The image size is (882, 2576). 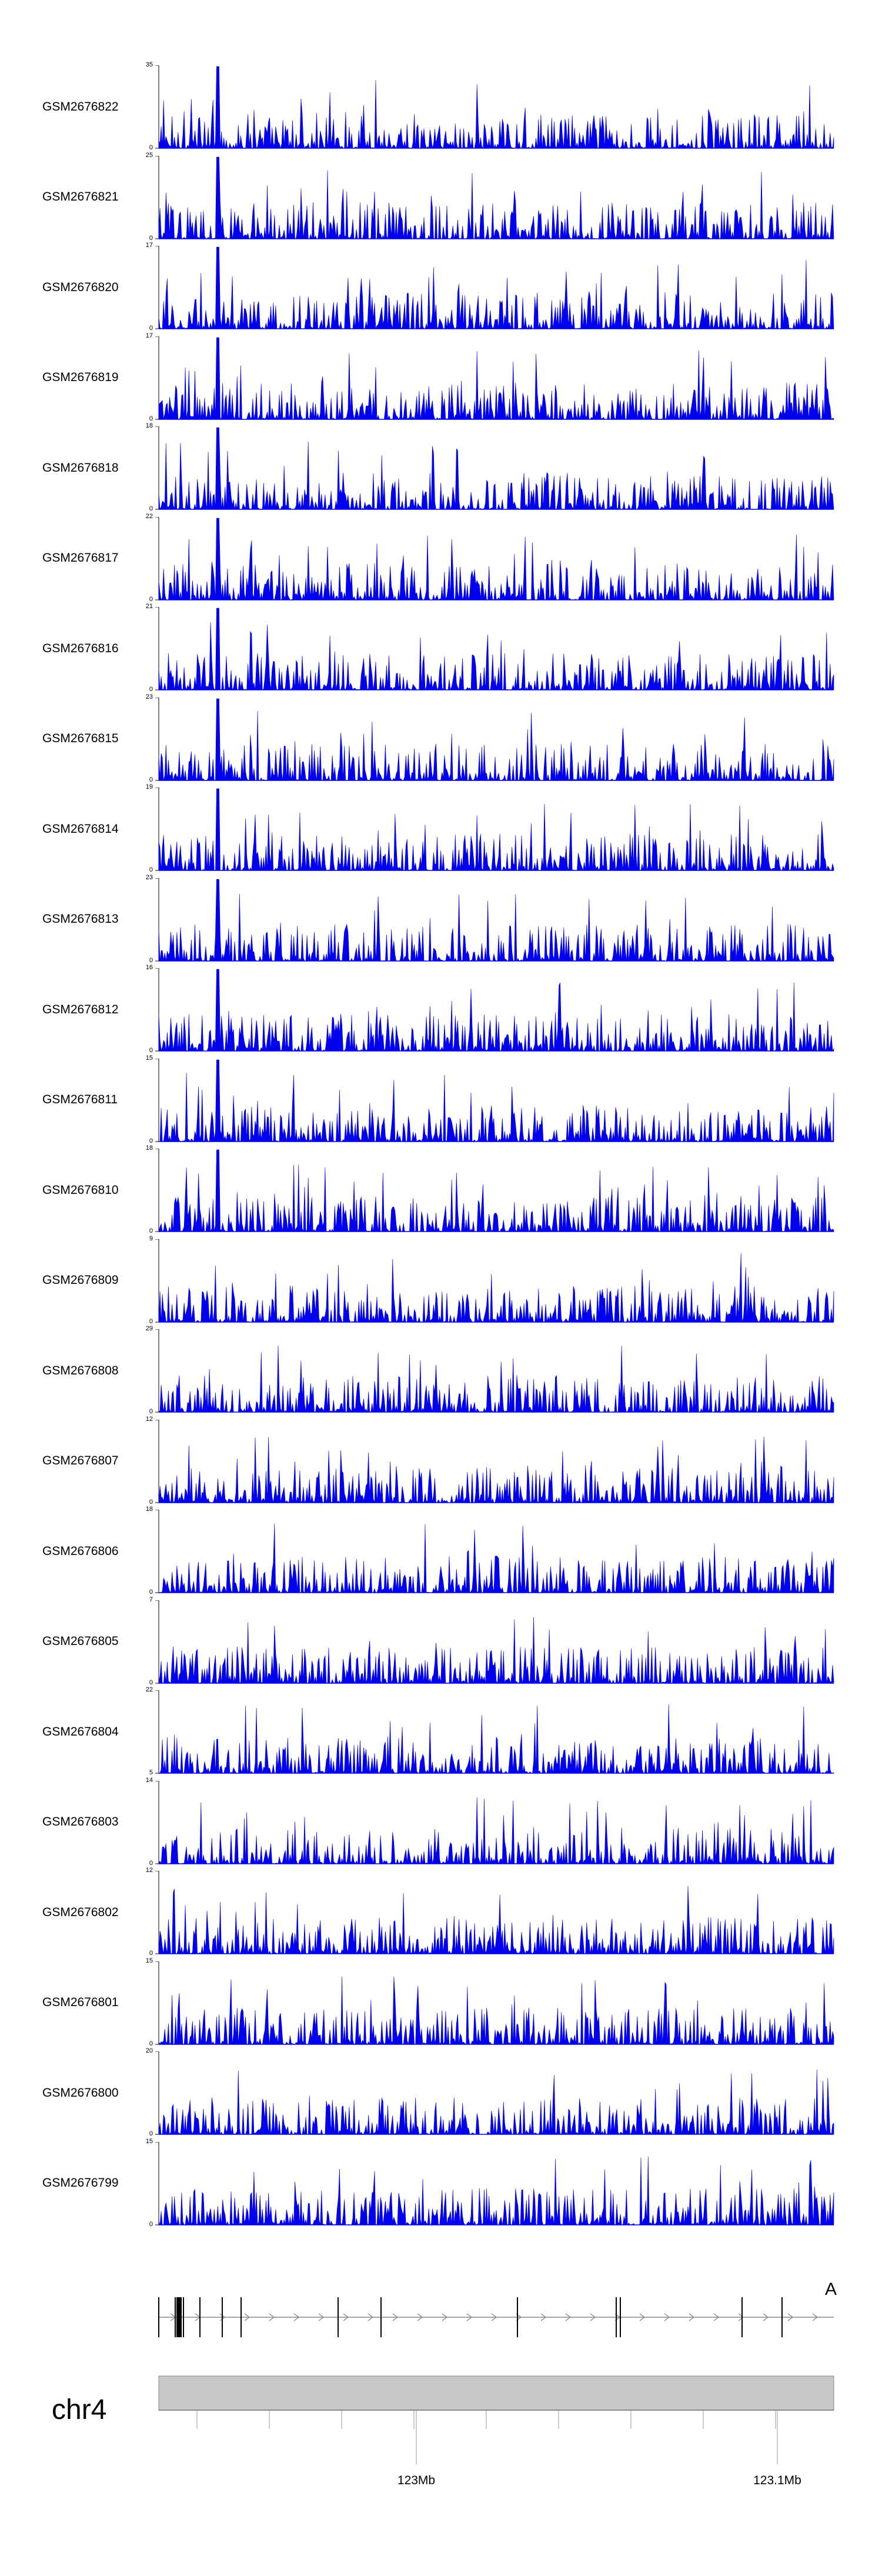 What do you see at coordinates (80, 2093) in the screenshot?
I see `track-label: GSM2676800` at bounding box center [80, 2093].